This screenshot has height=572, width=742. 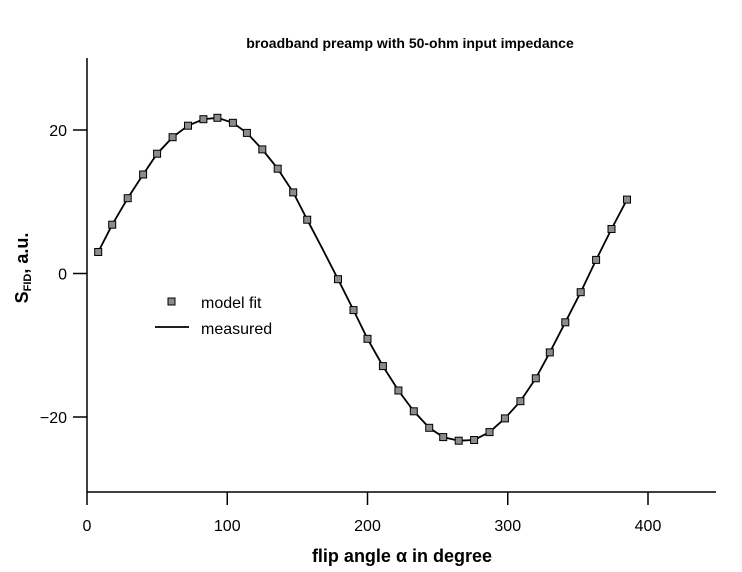 What do you see at coordinates (648, 526) in the screenshot?
I see `x-tick-label: 400` at bounding box center [648, 526].